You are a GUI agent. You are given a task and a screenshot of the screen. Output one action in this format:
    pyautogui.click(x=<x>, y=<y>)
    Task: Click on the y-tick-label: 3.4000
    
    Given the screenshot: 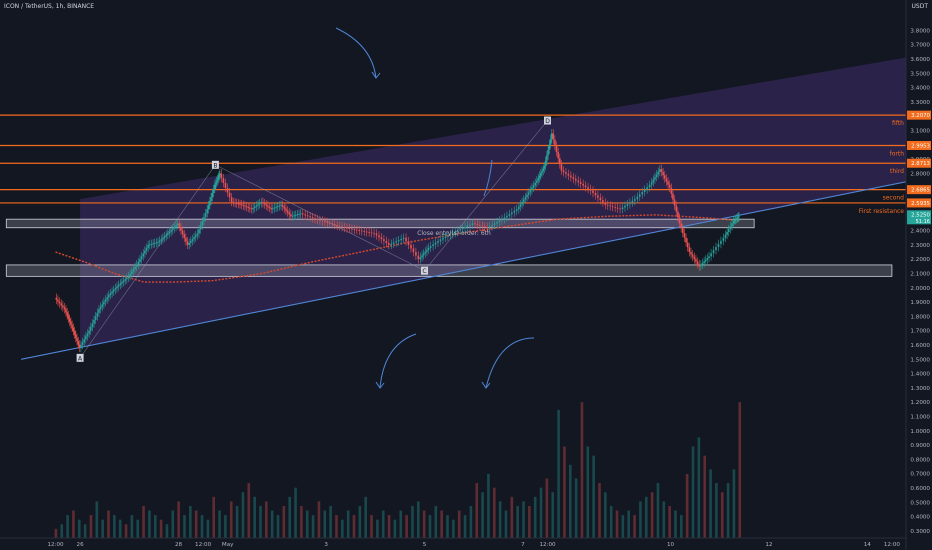 What is the action you would take?
    pyautogui.click(x=920, y=89)
    